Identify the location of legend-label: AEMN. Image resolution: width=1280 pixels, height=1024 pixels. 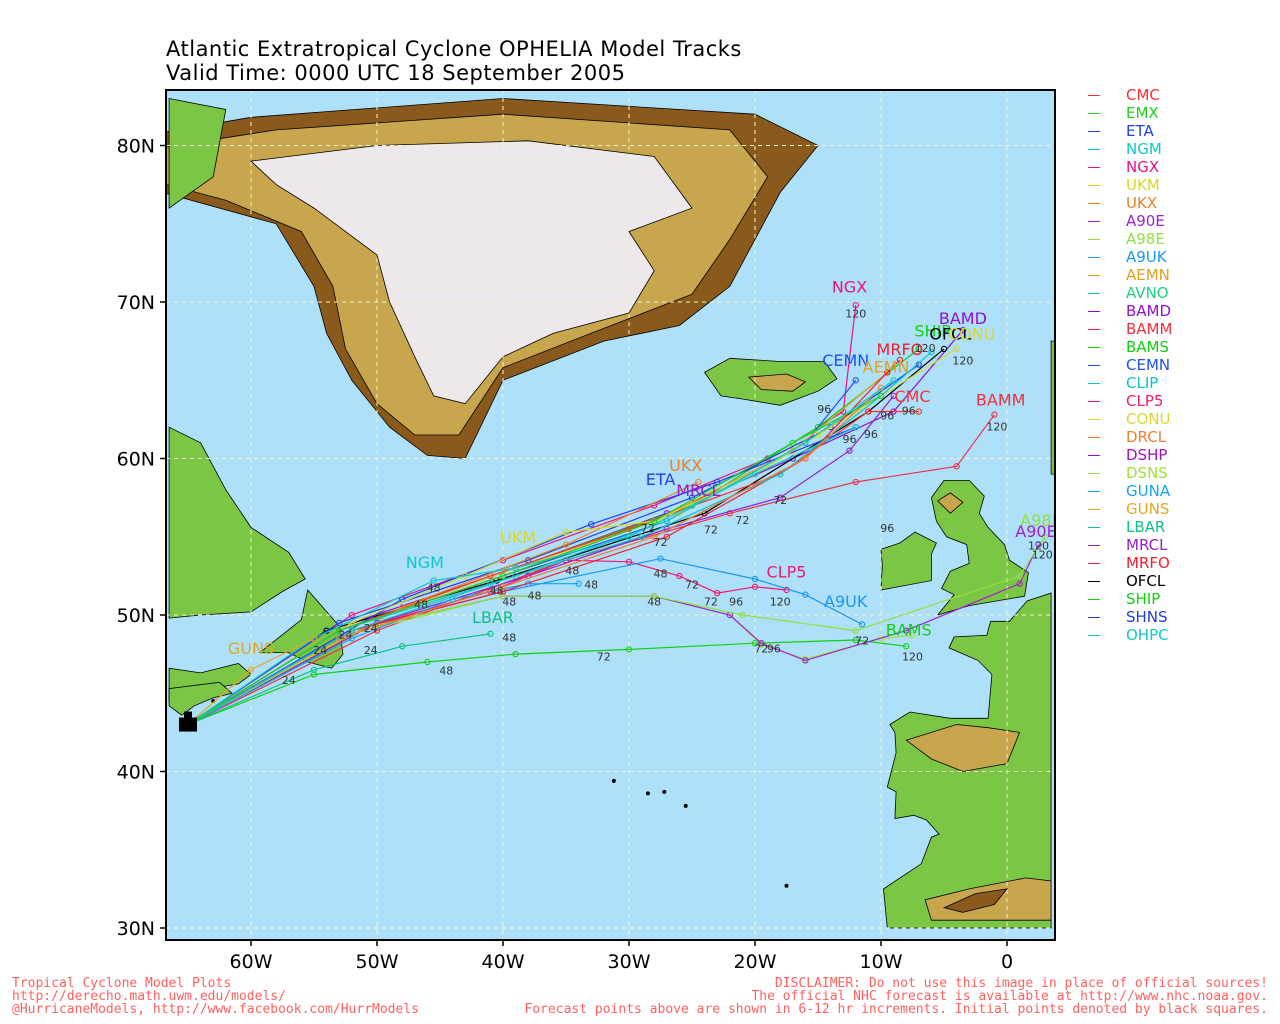
(1148, 275).